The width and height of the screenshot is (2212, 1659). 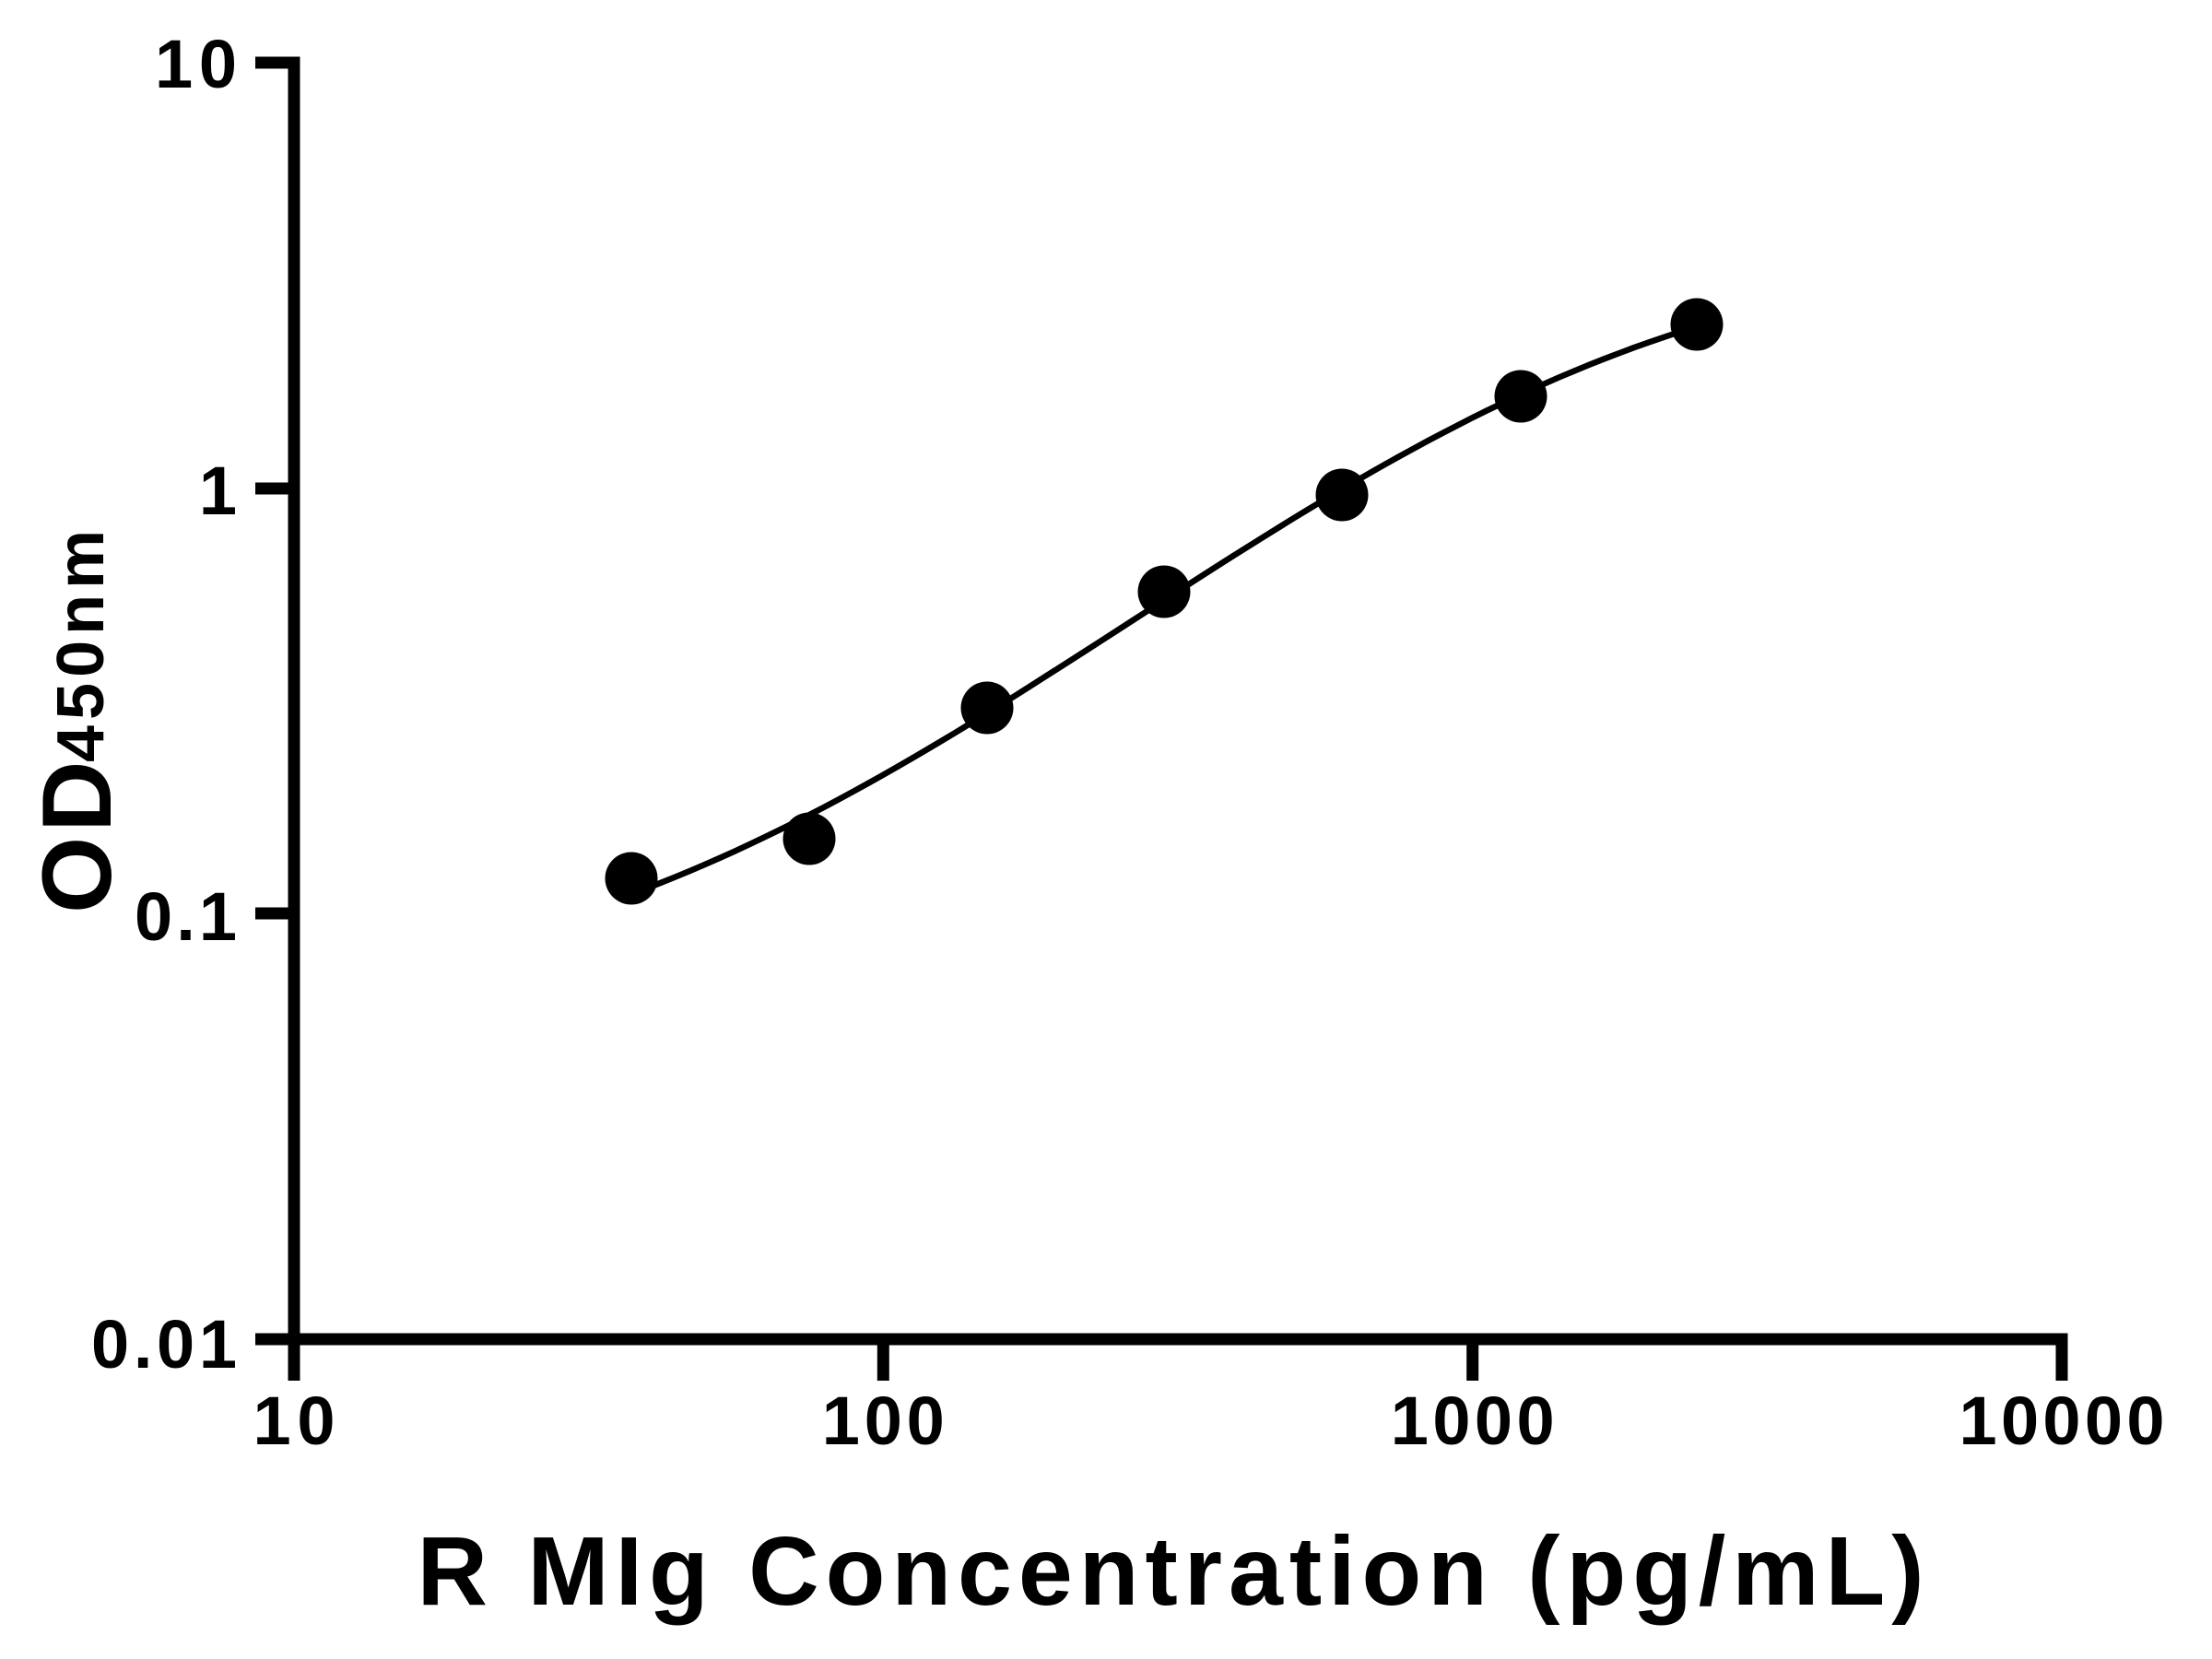 I want to click on svg-text: 10000, so click(x=2062, y=1420).